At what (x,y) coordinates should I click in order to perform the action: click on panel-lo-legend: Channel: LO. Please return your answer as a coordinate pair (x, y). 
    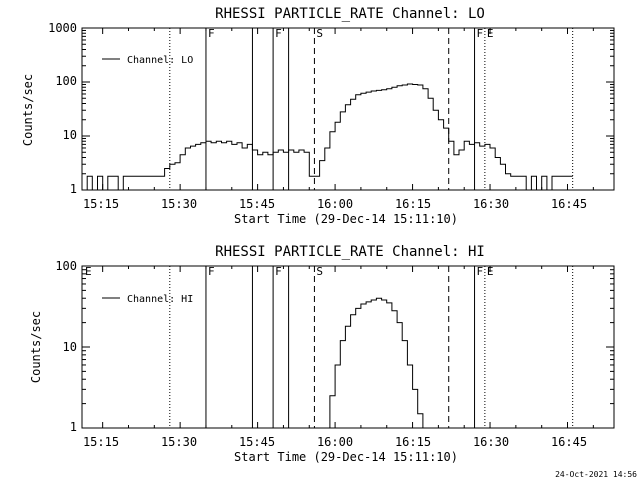
    Looking at the image, I should click on (147, 60).